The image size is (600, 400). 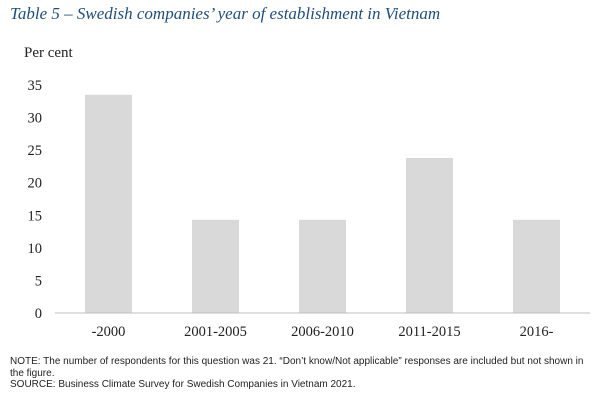 I want to click on x-tick-label: 2006-2010, so click(x=322, y=332).